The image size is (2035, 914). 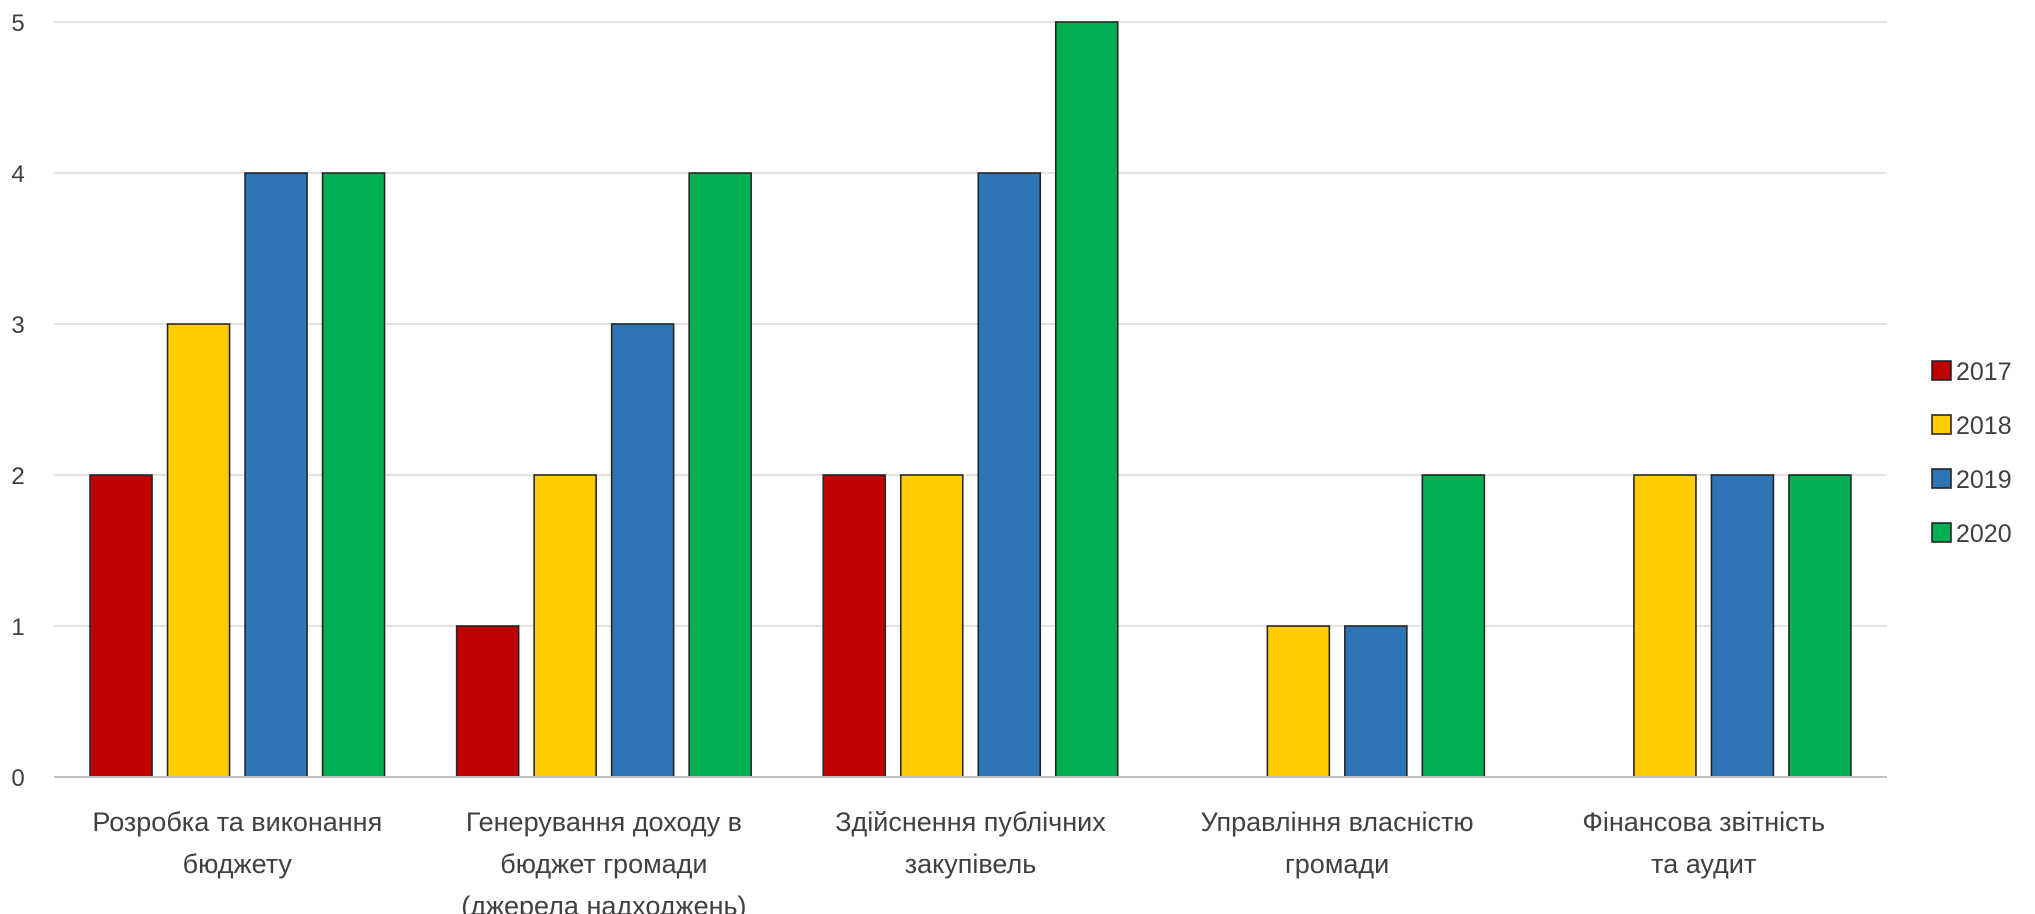 I want to click on category-label: Здійснення публічних закупівель, so click(x=970, y=843).